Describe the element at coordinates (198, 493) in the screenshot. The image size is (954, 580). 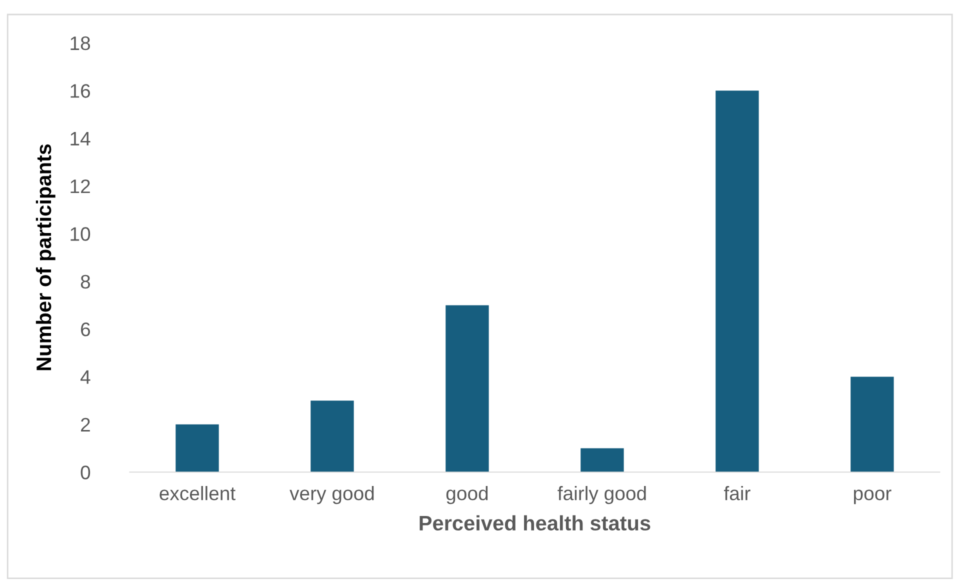
I see `x-tick-label: excellent` at that location.